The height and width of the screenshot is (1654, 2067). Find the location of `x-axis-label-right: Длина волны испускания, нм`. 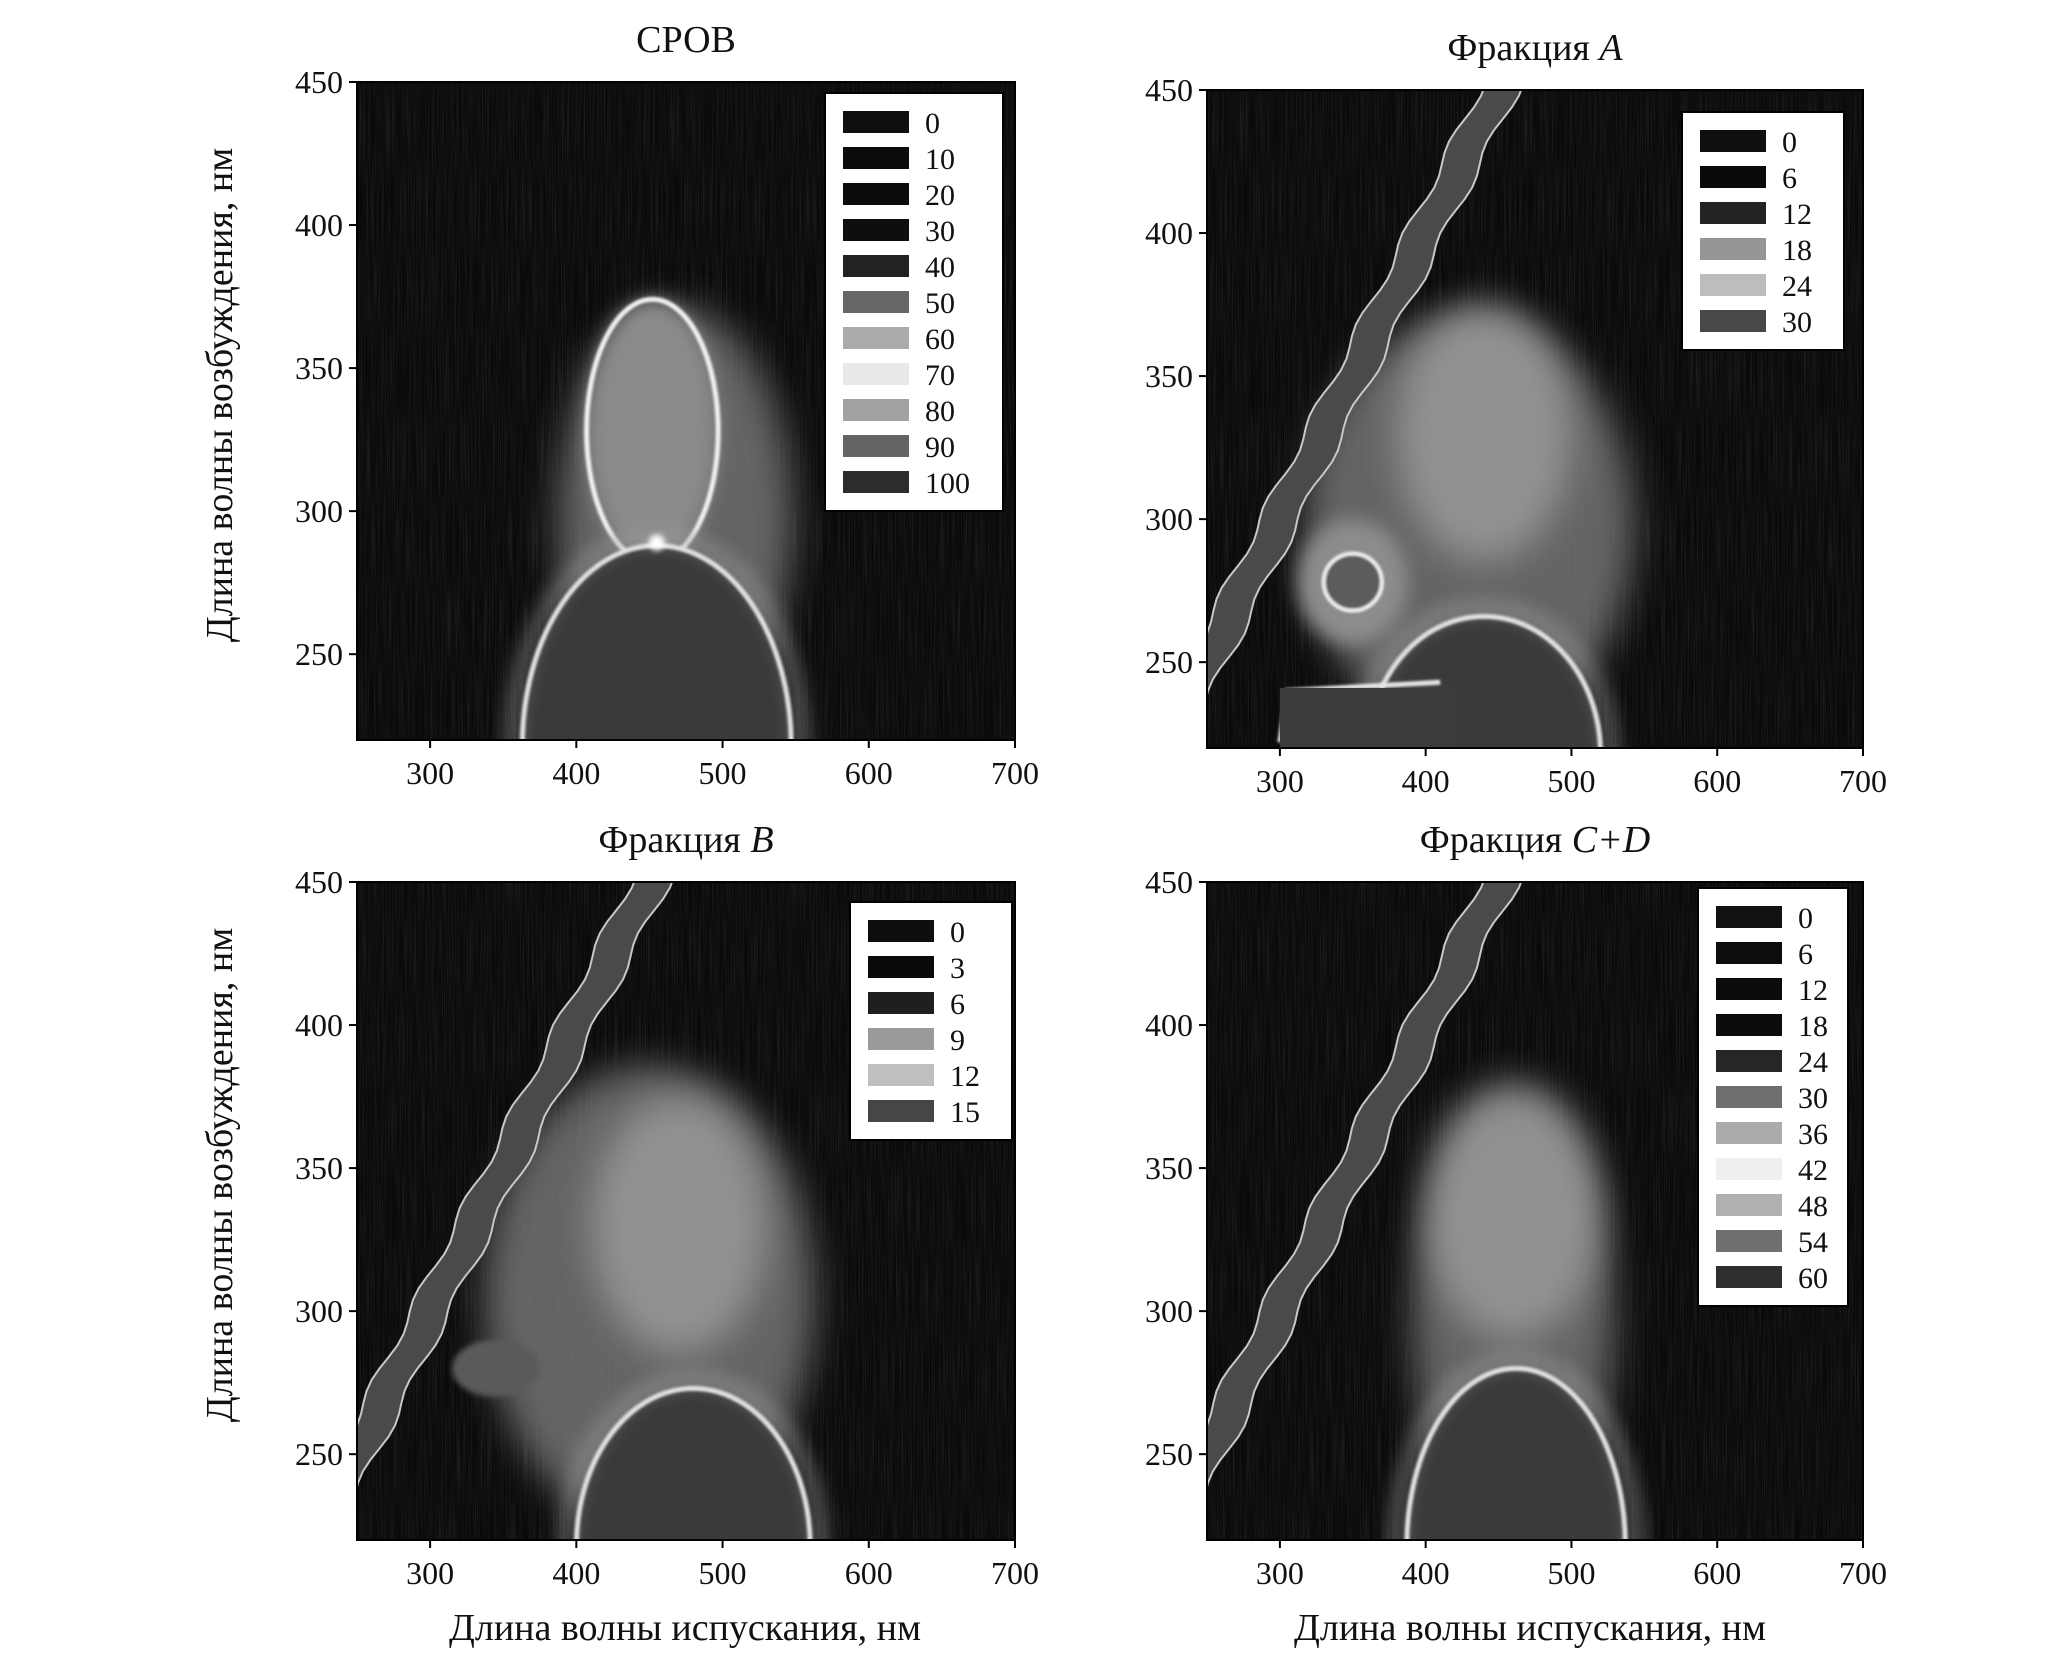

x-axis-label-right: Длина волны испускания, нм is located at coordinates (1530, 1628).